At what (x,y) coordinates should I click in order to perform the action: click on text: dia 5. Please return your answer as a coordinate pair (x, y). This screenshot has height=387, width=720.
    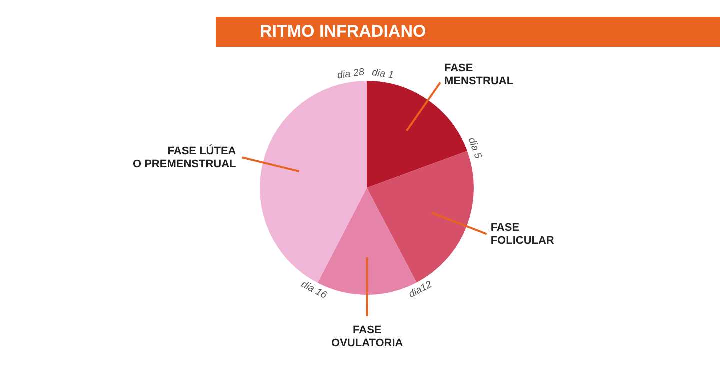
    Looking at the image, I should click on (475, 148).